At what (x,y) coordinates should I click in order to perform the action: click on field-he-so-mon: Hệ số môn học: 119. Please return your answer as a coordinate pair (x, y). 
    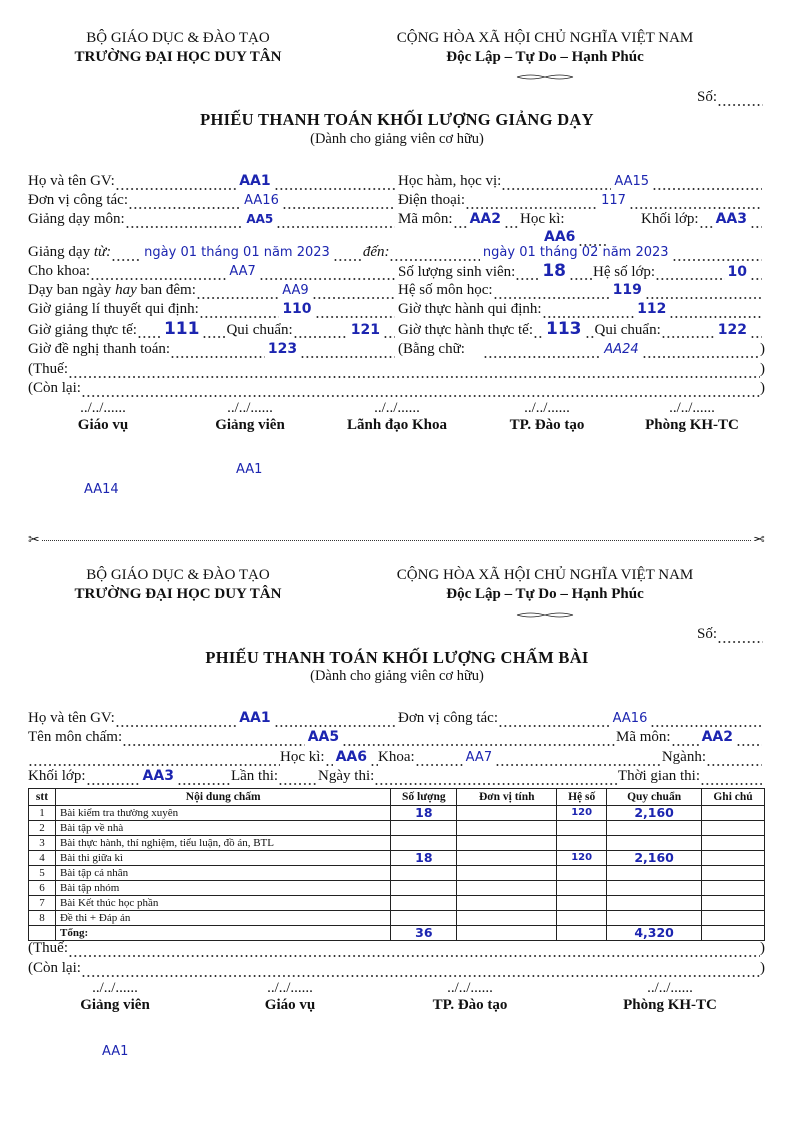
    Looking at the image, I should click on (580, 290).